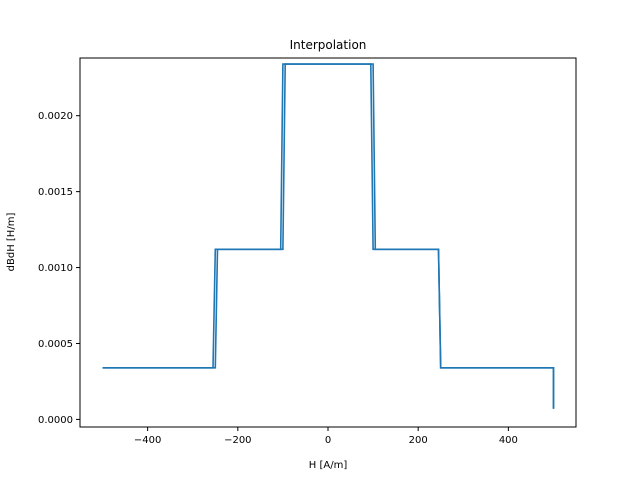 Image resolution: width=640 pixels, height=480 pixels. I want to click on y-axis-ticks: 0.0000 0.0005 0.0010 0.0015 0.0020, so click(59, 268).